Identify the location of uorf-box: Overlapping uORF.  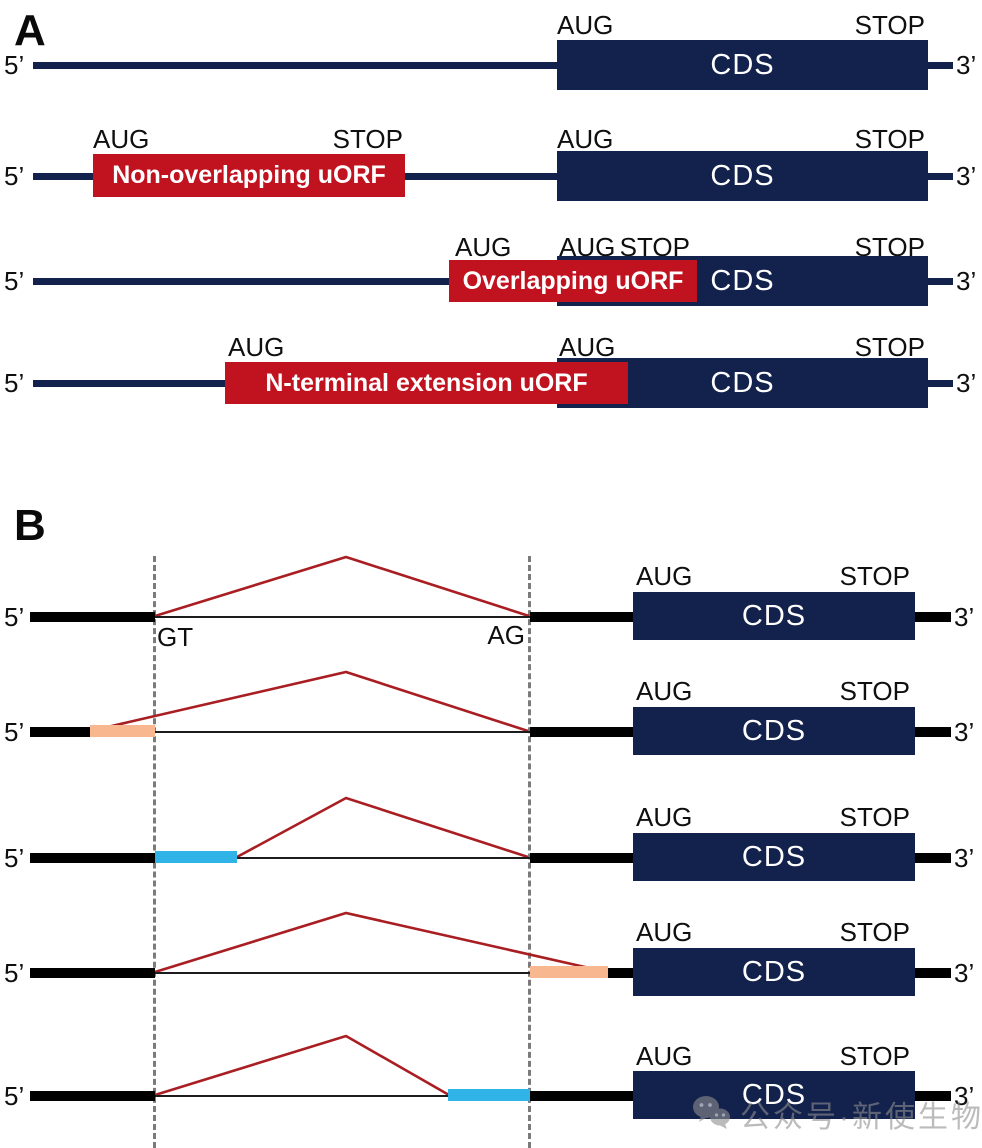
(573, 281).